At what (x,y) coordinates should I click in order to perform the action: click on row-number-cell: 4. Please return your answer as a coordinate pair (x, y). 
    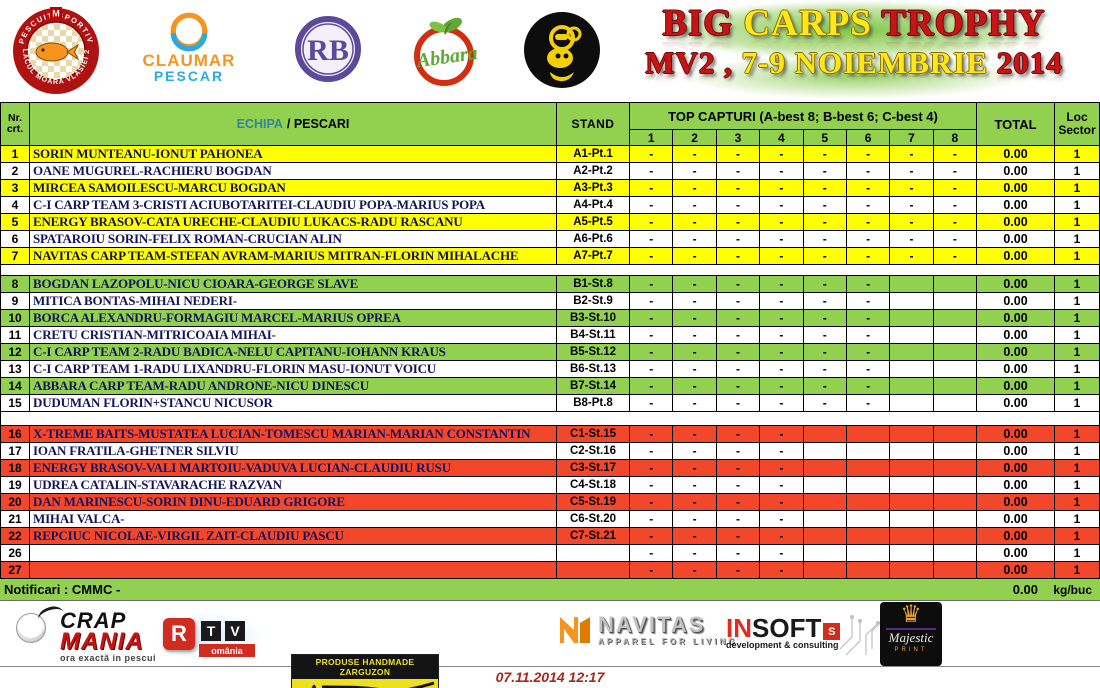
    Looking at the image, I should click on (15, 205).